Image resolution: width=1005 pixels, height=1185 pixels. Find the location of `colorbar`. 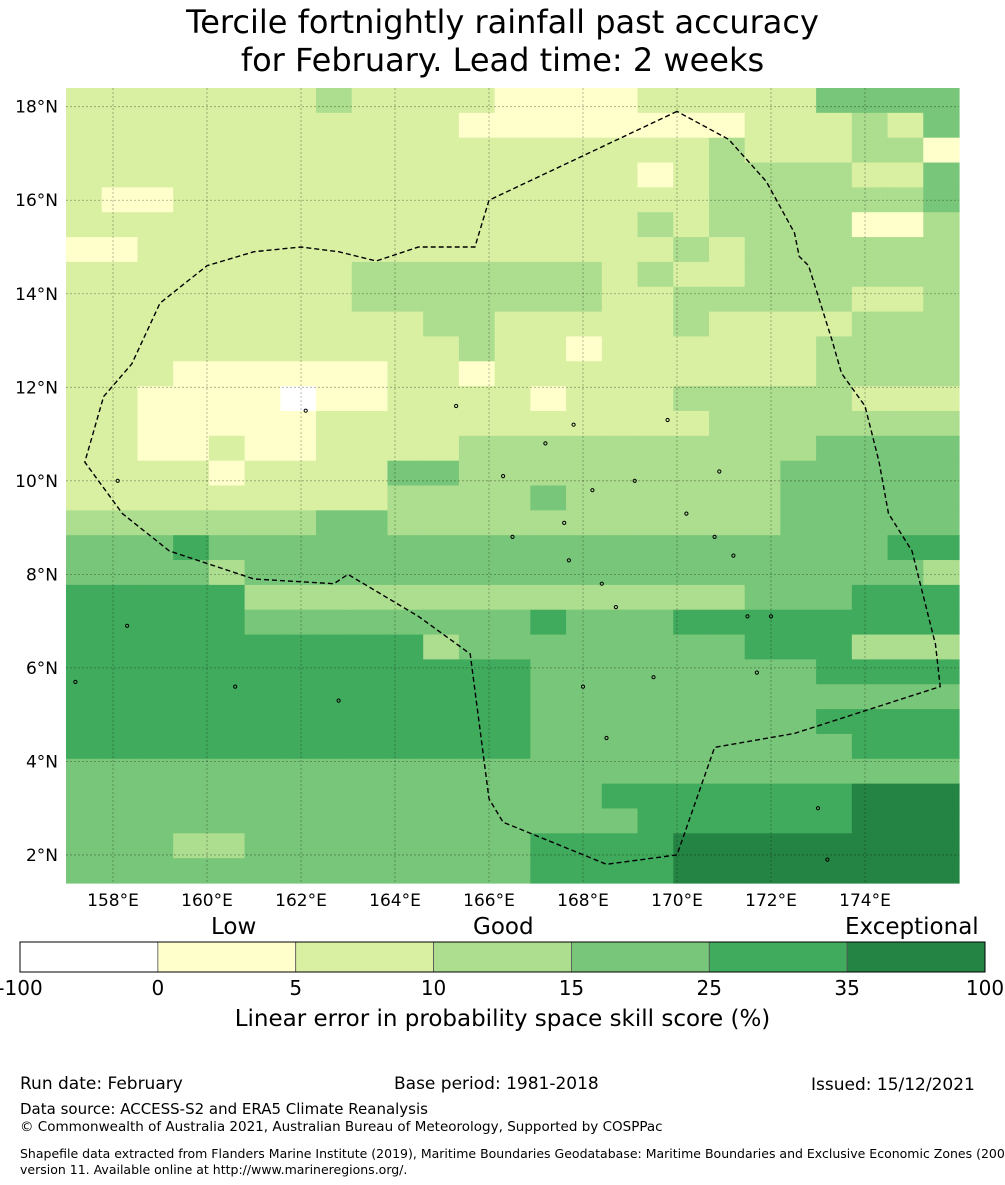

colorbar is located at coordinates (502, 957).